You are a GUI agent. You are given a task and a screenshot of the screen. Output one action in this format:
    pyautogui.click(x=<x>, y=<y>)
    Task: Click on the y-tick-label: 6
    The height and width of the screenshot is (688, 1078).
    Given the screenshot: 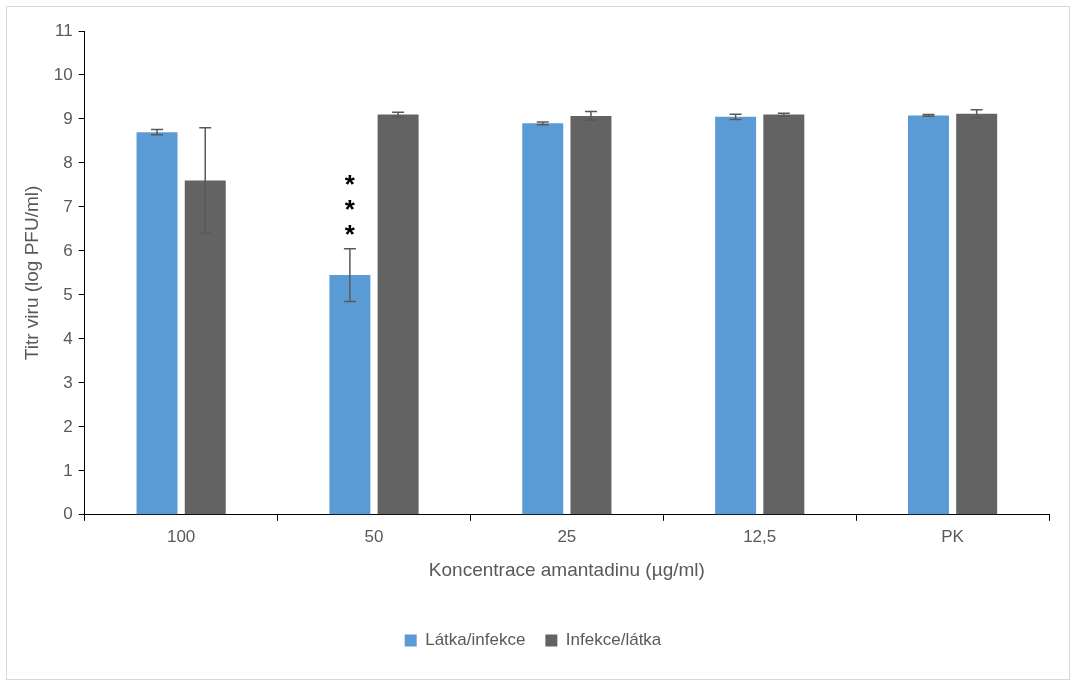 What is the action you would take?
    pyautogui.click(x=68, y=250)
    